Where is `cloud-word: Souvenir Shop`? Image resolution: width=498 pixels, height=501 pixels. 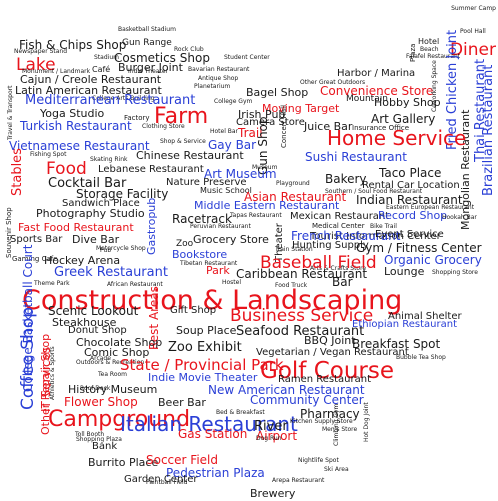
cloud-word: Souvenir Shop is located at coordinates (9, 232).